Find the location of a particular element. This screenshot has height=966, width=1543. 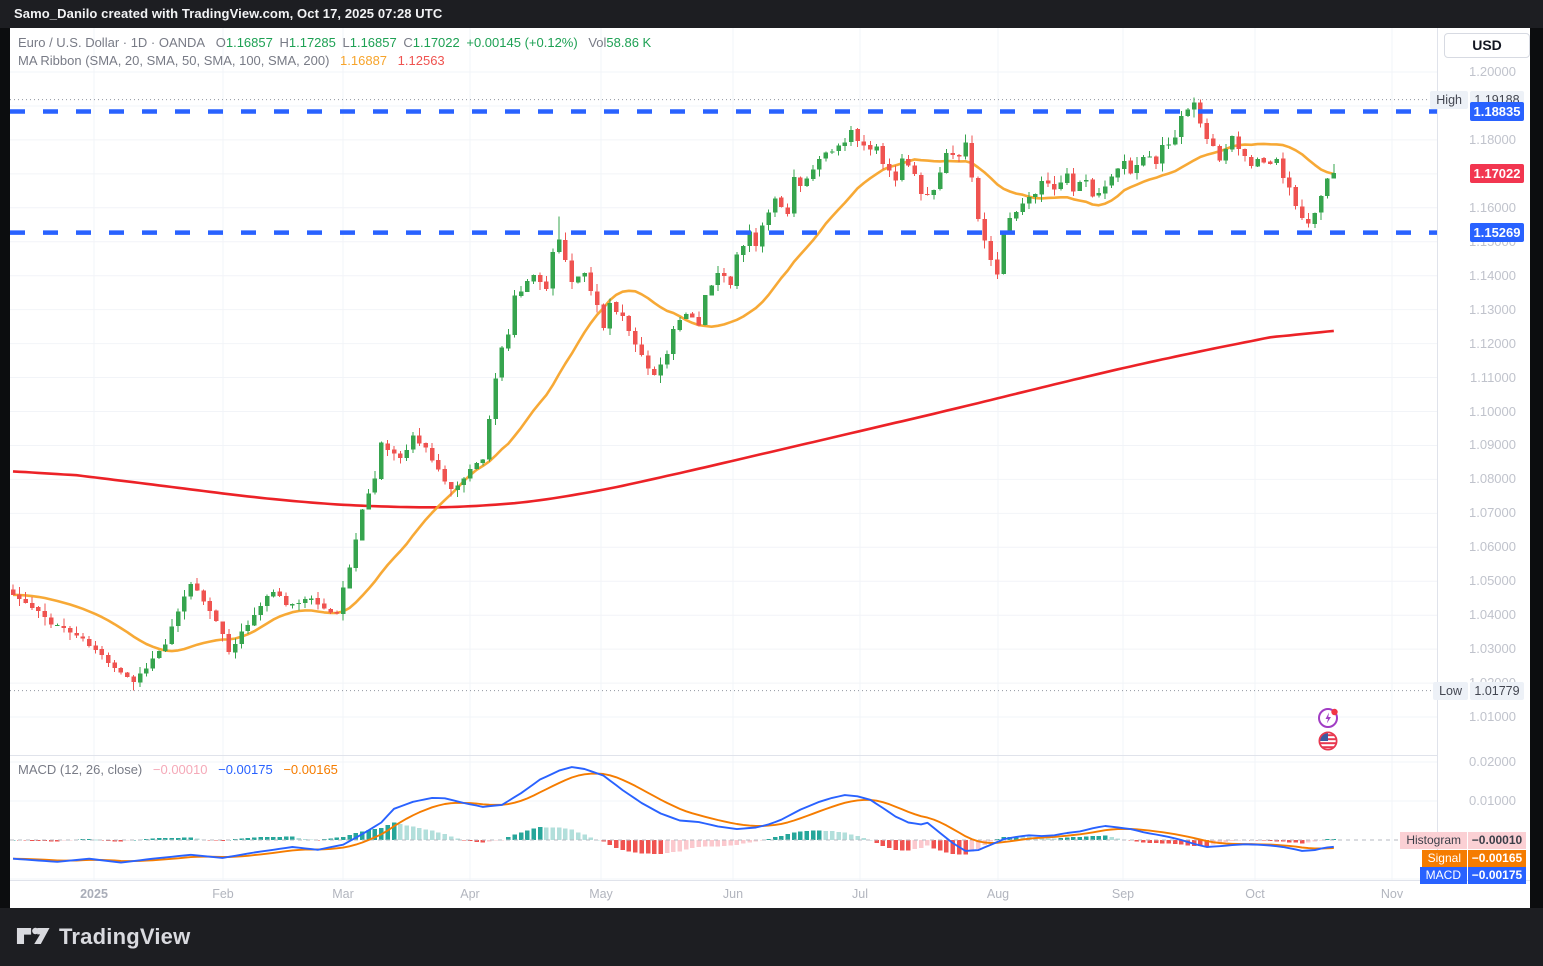

badge-value: −0.00165 is located at coordinates (1497, 858).